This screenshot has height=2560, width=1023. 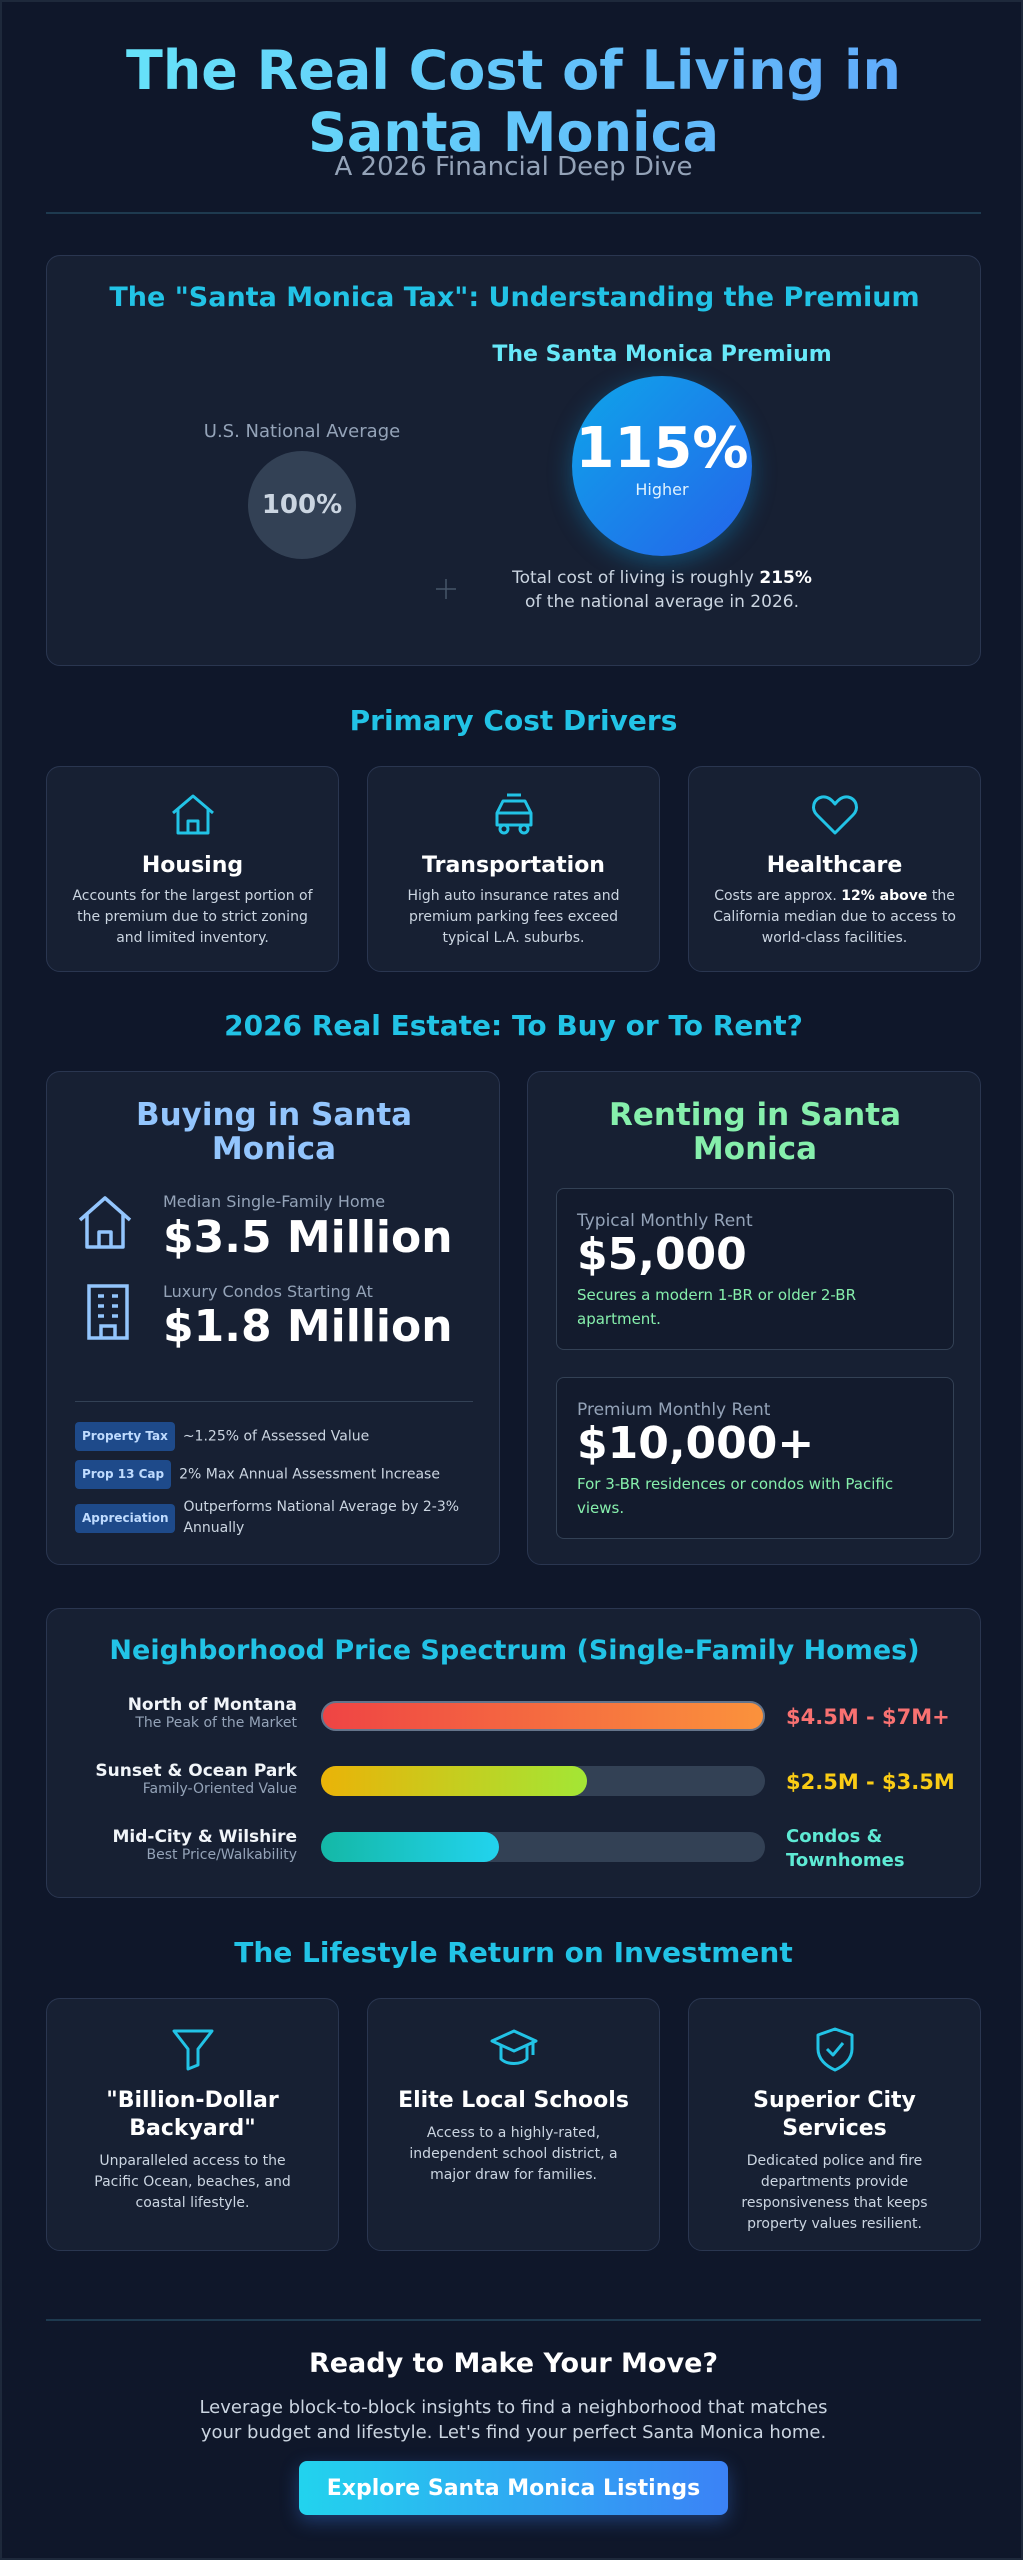 I want to click on name: North of Montana, so click(x=212, y=1705).